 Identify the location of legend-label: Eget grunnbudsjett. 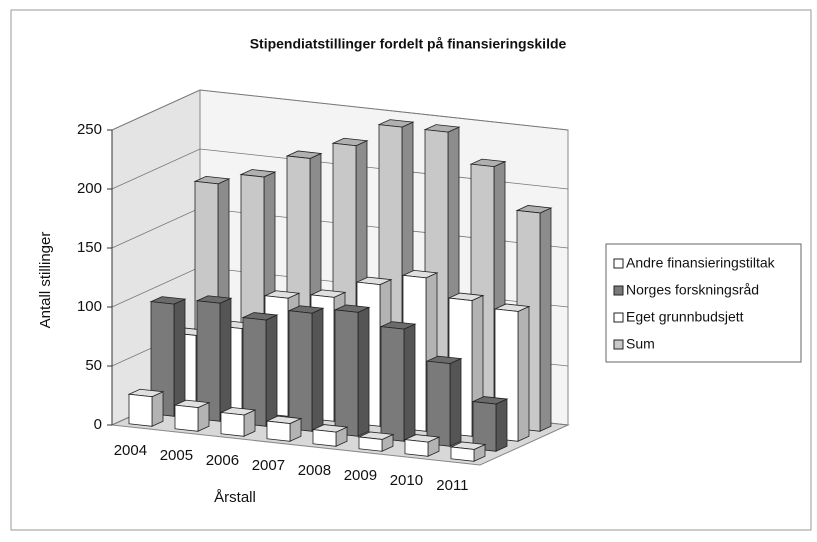
(685, 317).